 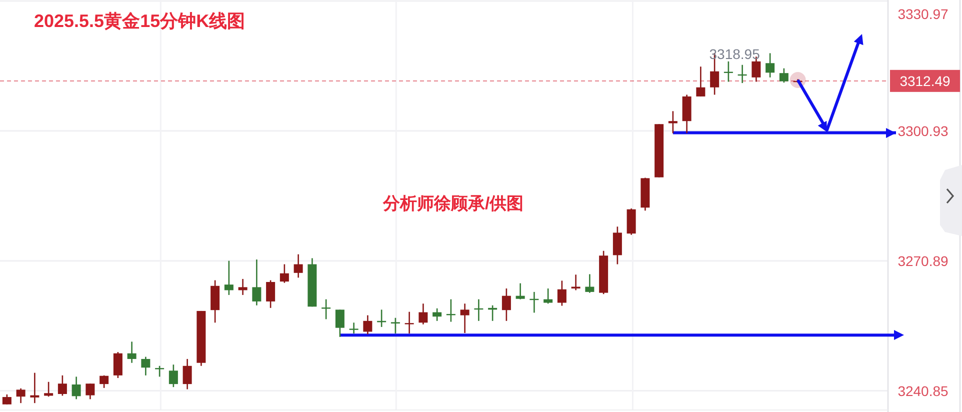 What do you see at coordinates (923, 130) in the screenshot?
I see `y-tick-label: 3300.93` at bounding box center [923, 130].